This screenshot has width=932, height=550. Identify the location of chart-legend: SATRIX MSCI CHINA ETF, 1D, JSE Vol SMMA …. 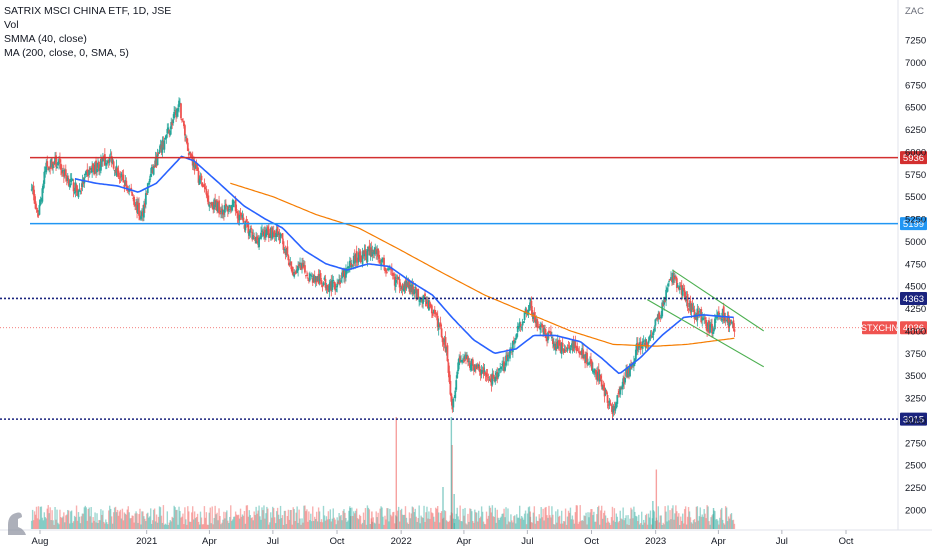
(87, 32).